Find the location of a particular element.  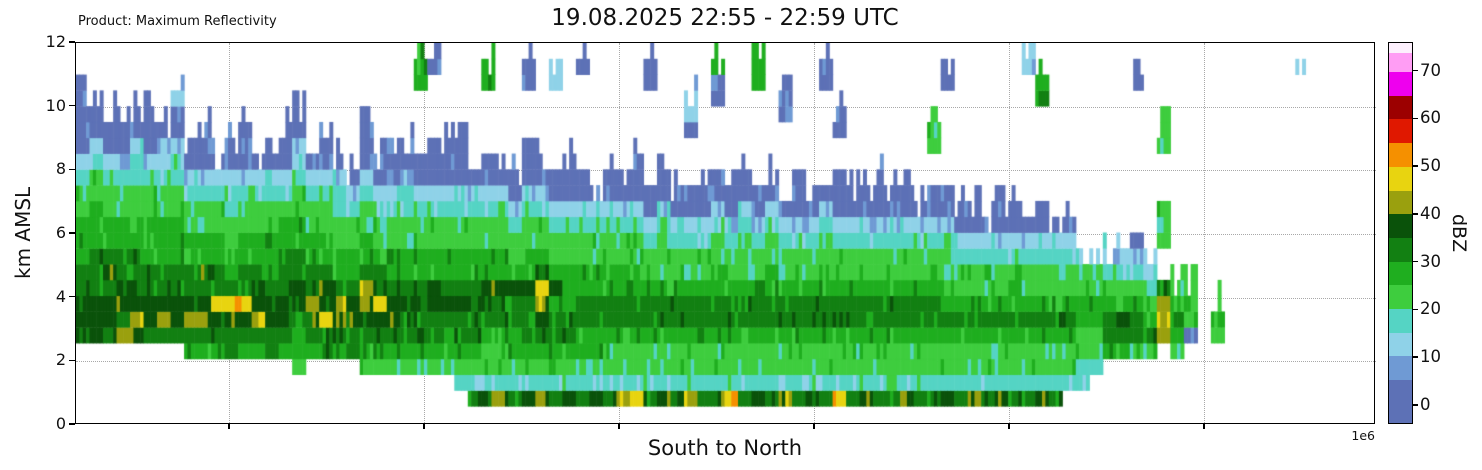

colorbar-tick-label: 60 is located at coordinates (1430, 118).